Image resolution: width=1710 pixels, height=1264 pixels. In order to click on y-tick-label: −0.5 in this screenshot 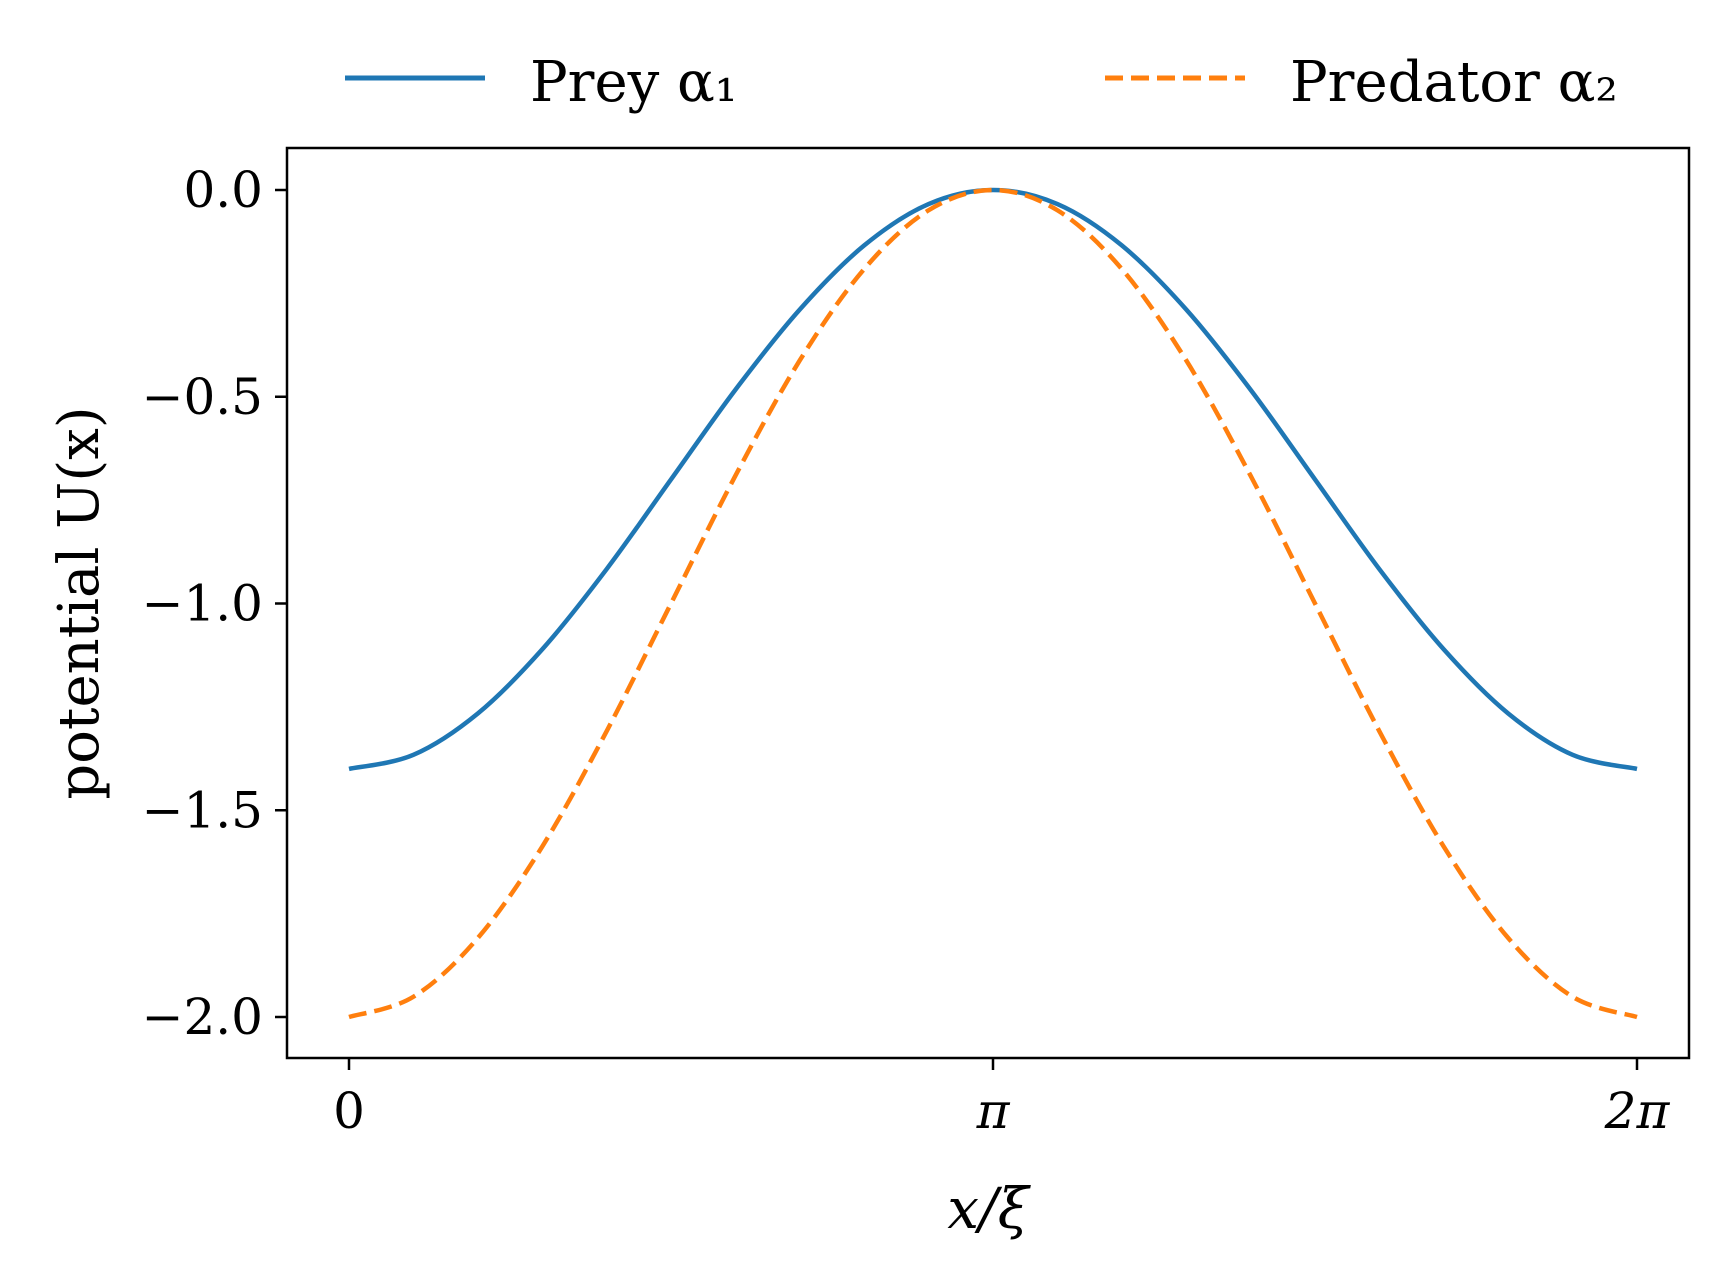, I will do `click(202, 397)`.